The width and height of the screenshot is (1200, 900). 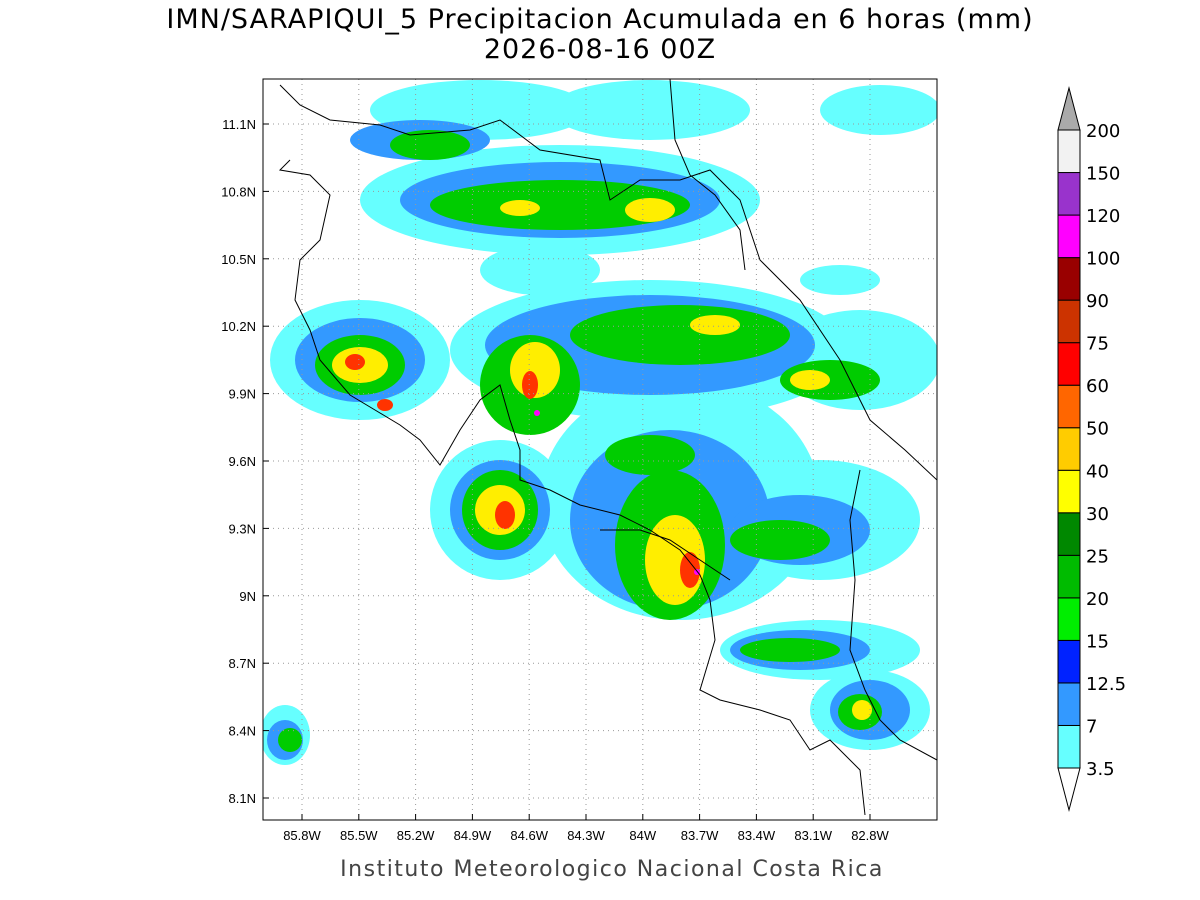 What do you see at coordinates (1091, 449) in the screenshot?
I see `colorbar: 3.5 7 12.5 15 20 25 30 40 50 60 75 90 100 120 150 200` at bounding box center [1091, 449].